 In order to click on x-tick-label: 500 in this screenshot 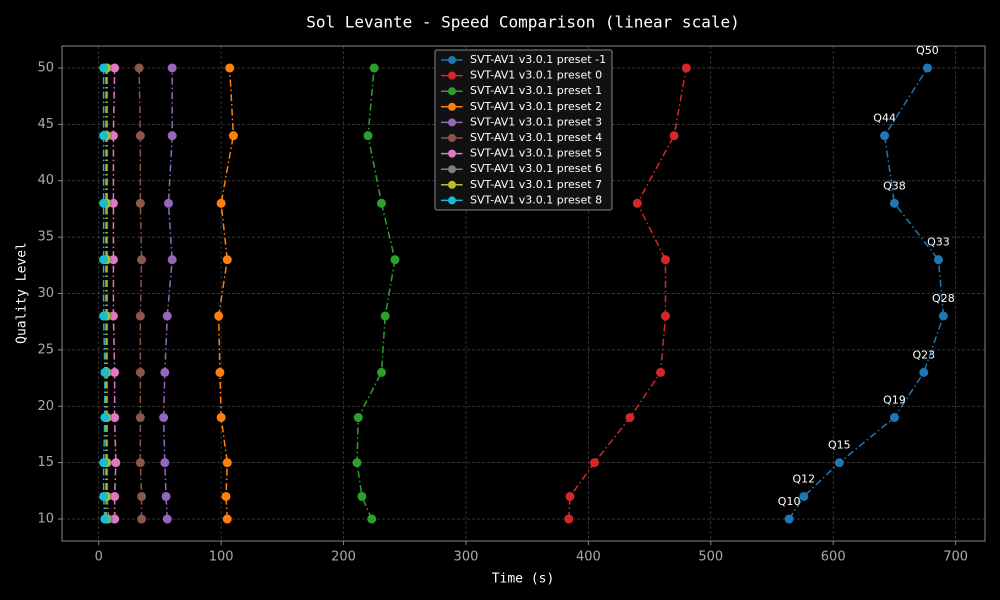, I will do `click(710, 557)`.